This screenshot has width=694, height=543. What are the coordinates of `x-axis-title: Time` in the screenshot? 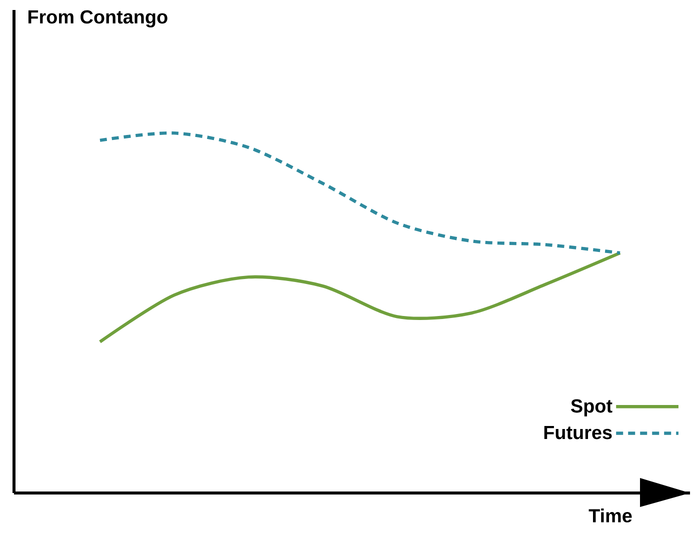 It's located at (610, 515).